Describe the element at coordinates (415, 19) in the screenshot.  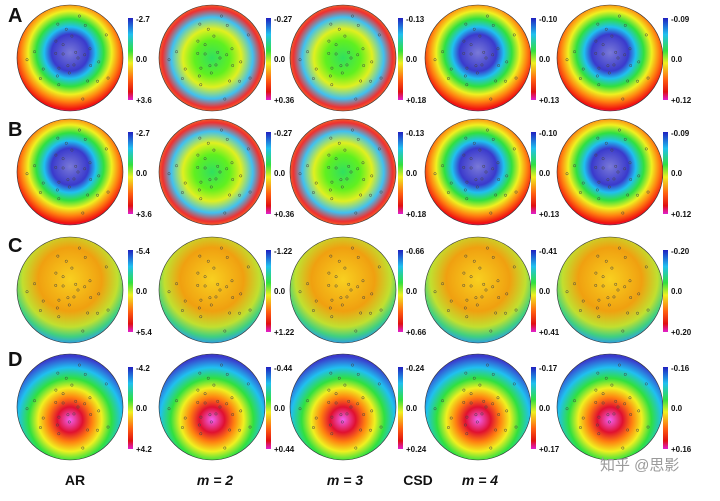
I see `colorbar-top: -0.13` at that location.